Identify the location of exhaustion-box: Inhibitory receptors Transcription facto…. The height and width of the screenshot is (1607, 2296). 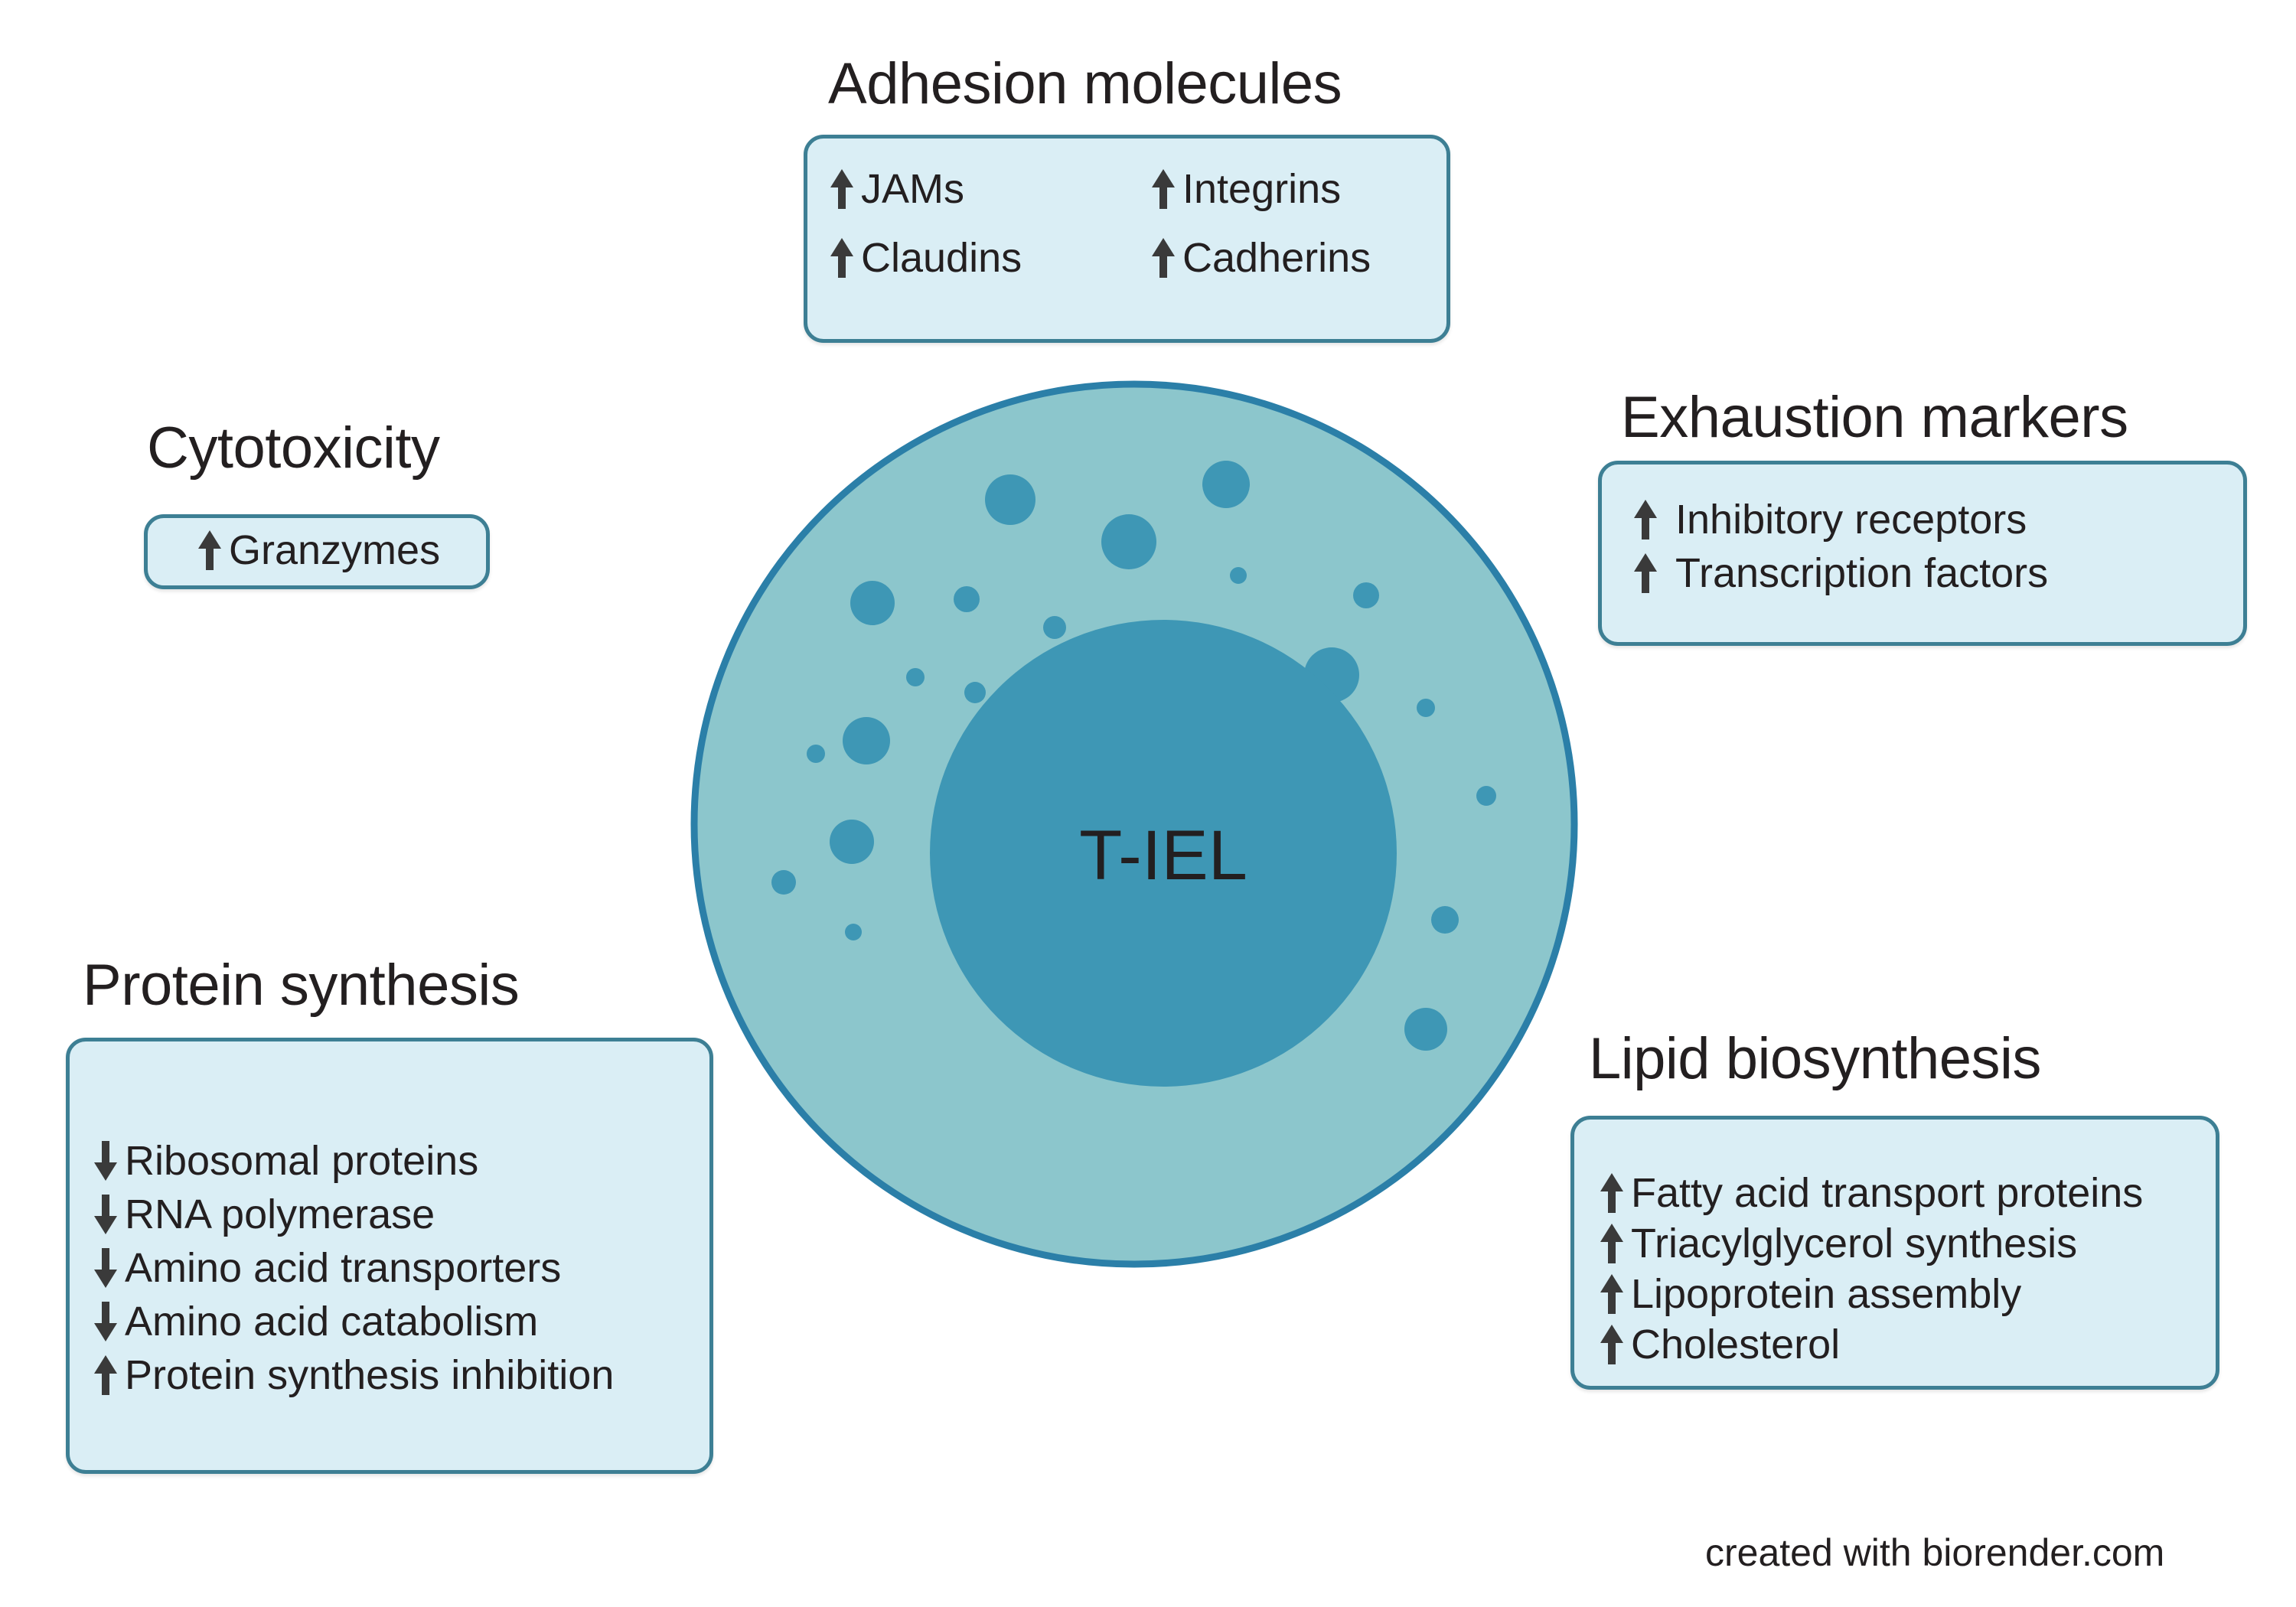
(1922, 553).